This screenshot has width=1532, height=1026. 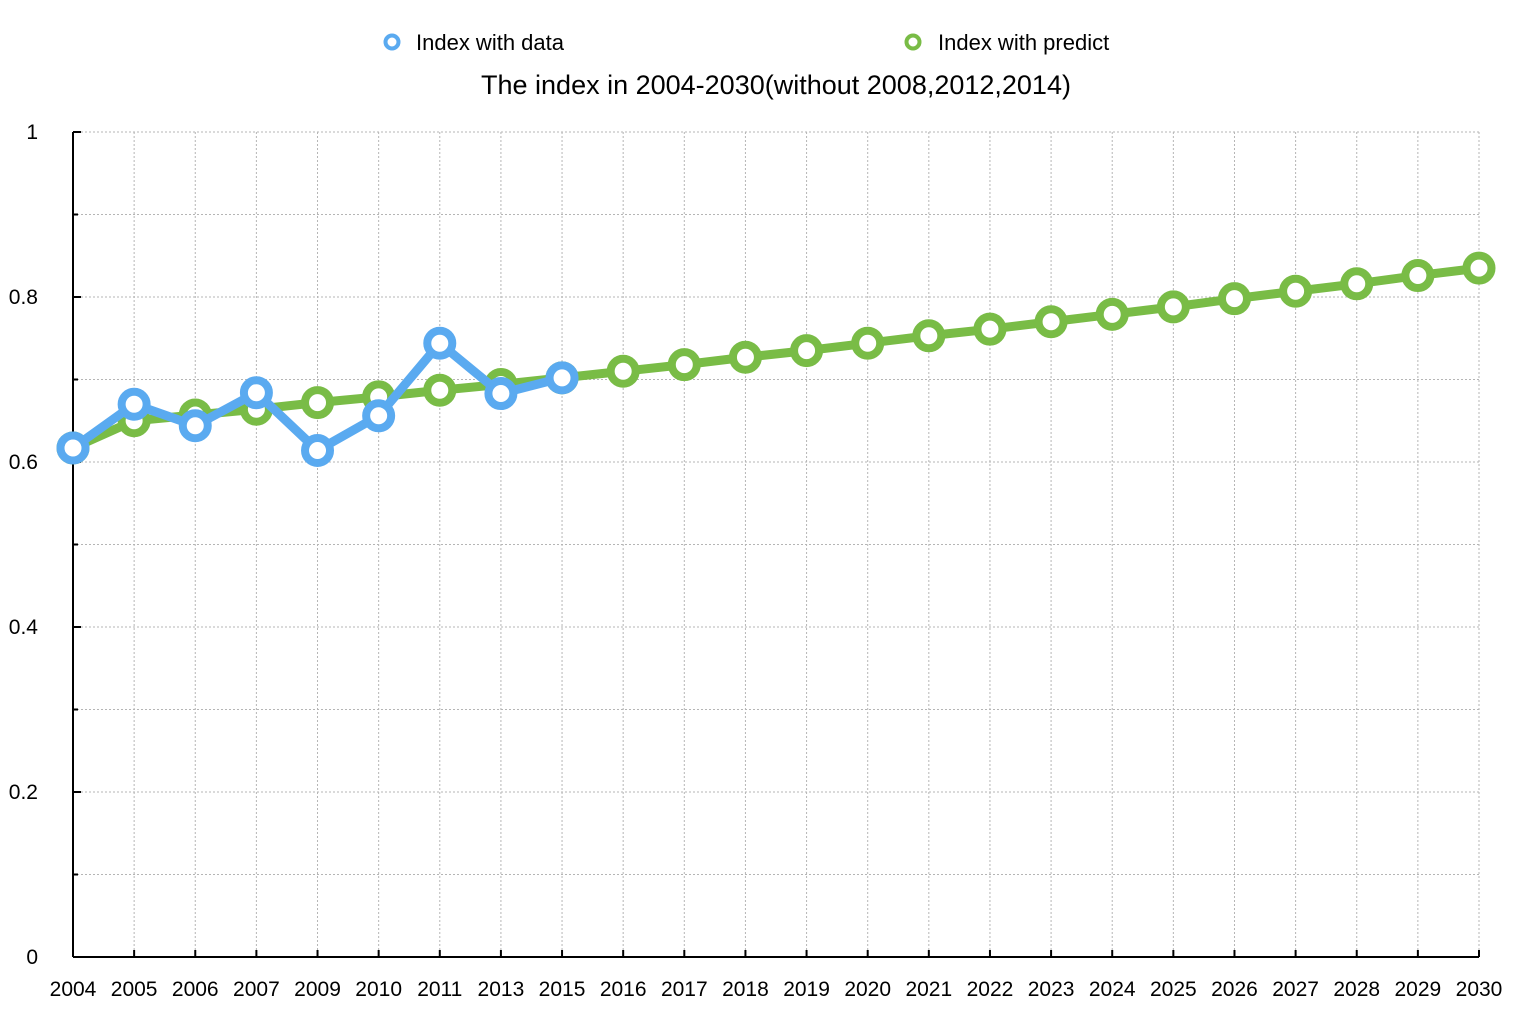 I want to click on x-tick-label: 2017, so click(x=684, y=989).